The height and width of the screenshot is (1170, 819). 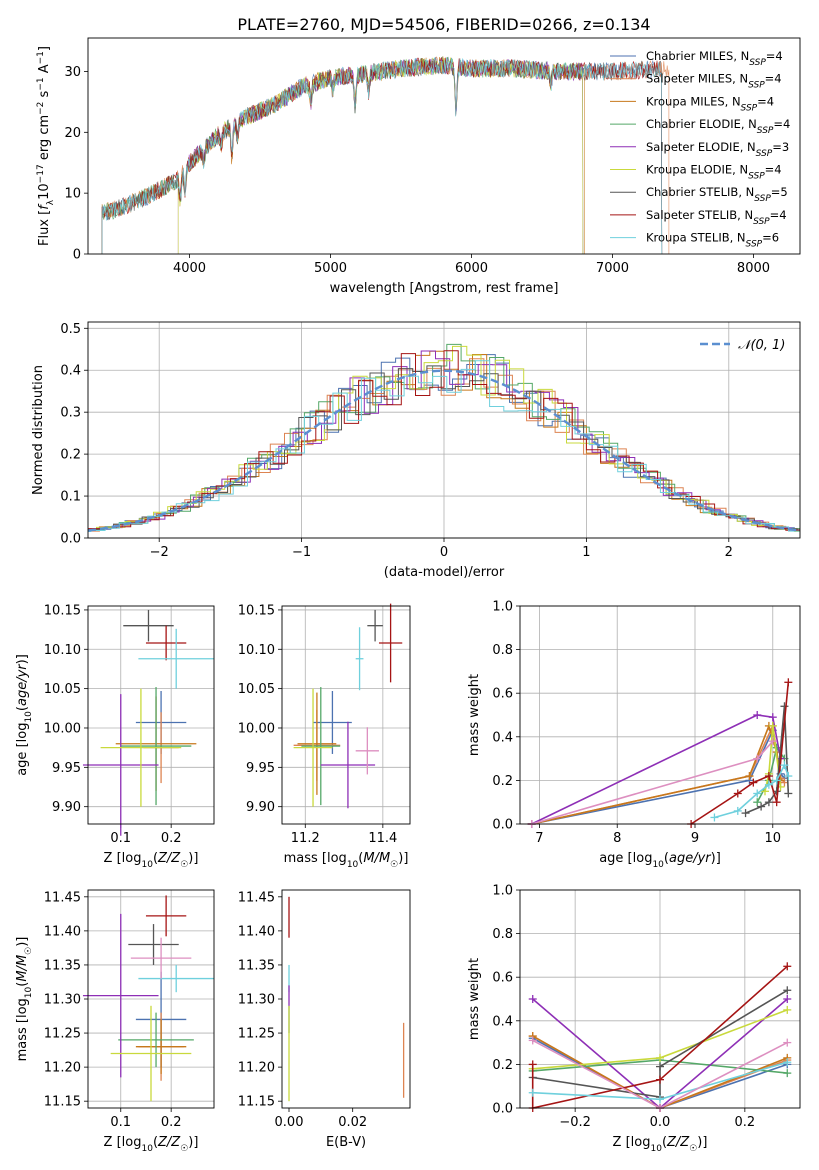 What do you see at coordinates (714, 58) in the screenshot?
I see `legend-entry: Chabrier MILES, NSSP=4` at bounding box center [714, 58].